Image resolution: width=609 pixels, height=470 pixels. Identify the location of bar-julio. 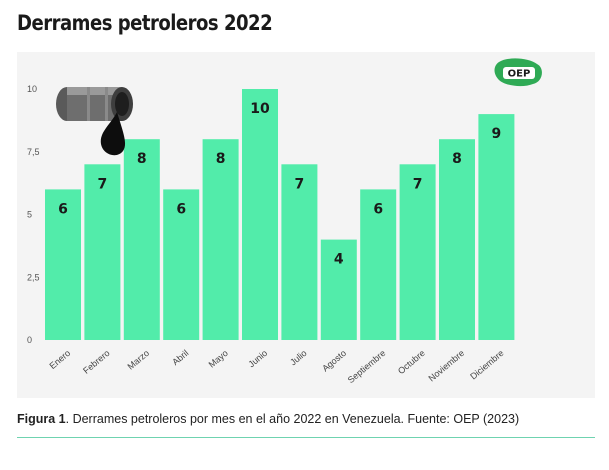
(299, 252).